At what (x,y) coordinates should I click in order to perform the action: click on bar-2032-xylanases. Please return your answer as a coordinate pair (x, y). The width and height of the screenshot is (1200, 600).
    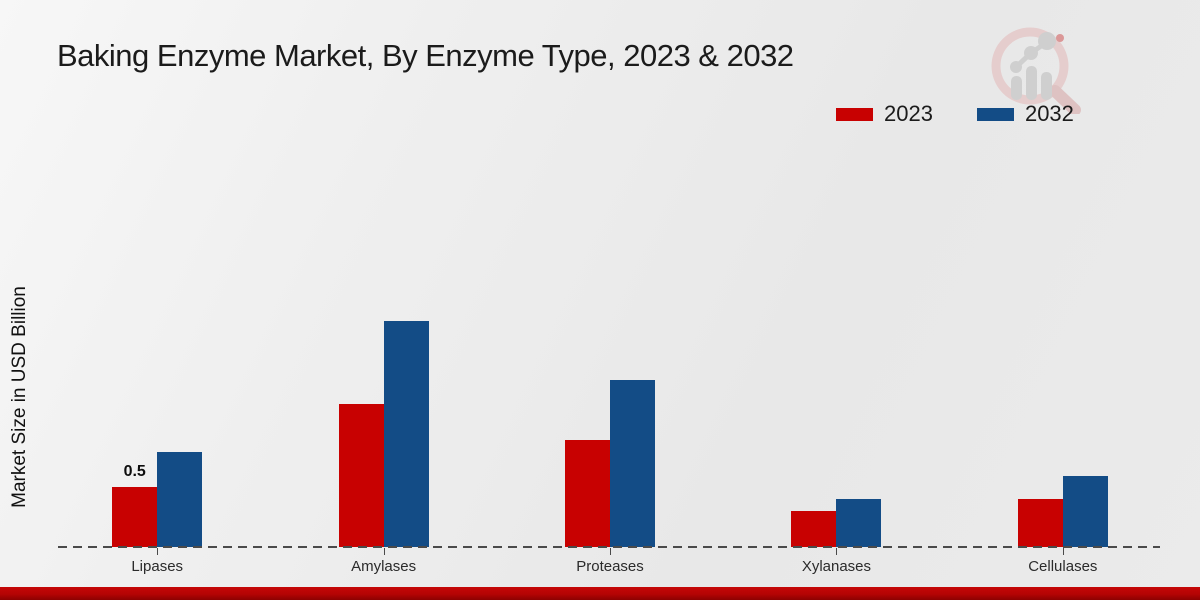
    Looking at the image, I should click on (859, 523).